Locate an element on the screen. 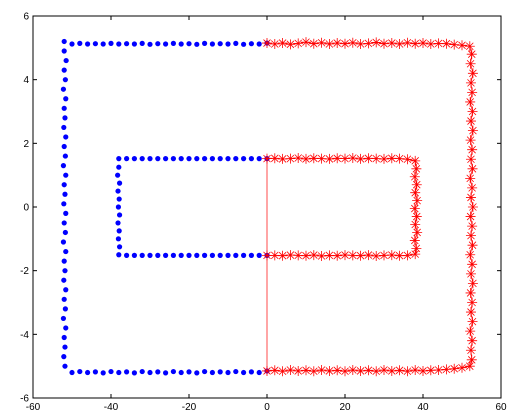 Image resolution: width=531 pixels, height=417 pixels. x-tick-label: 40 is located at coordinates (423, 407).